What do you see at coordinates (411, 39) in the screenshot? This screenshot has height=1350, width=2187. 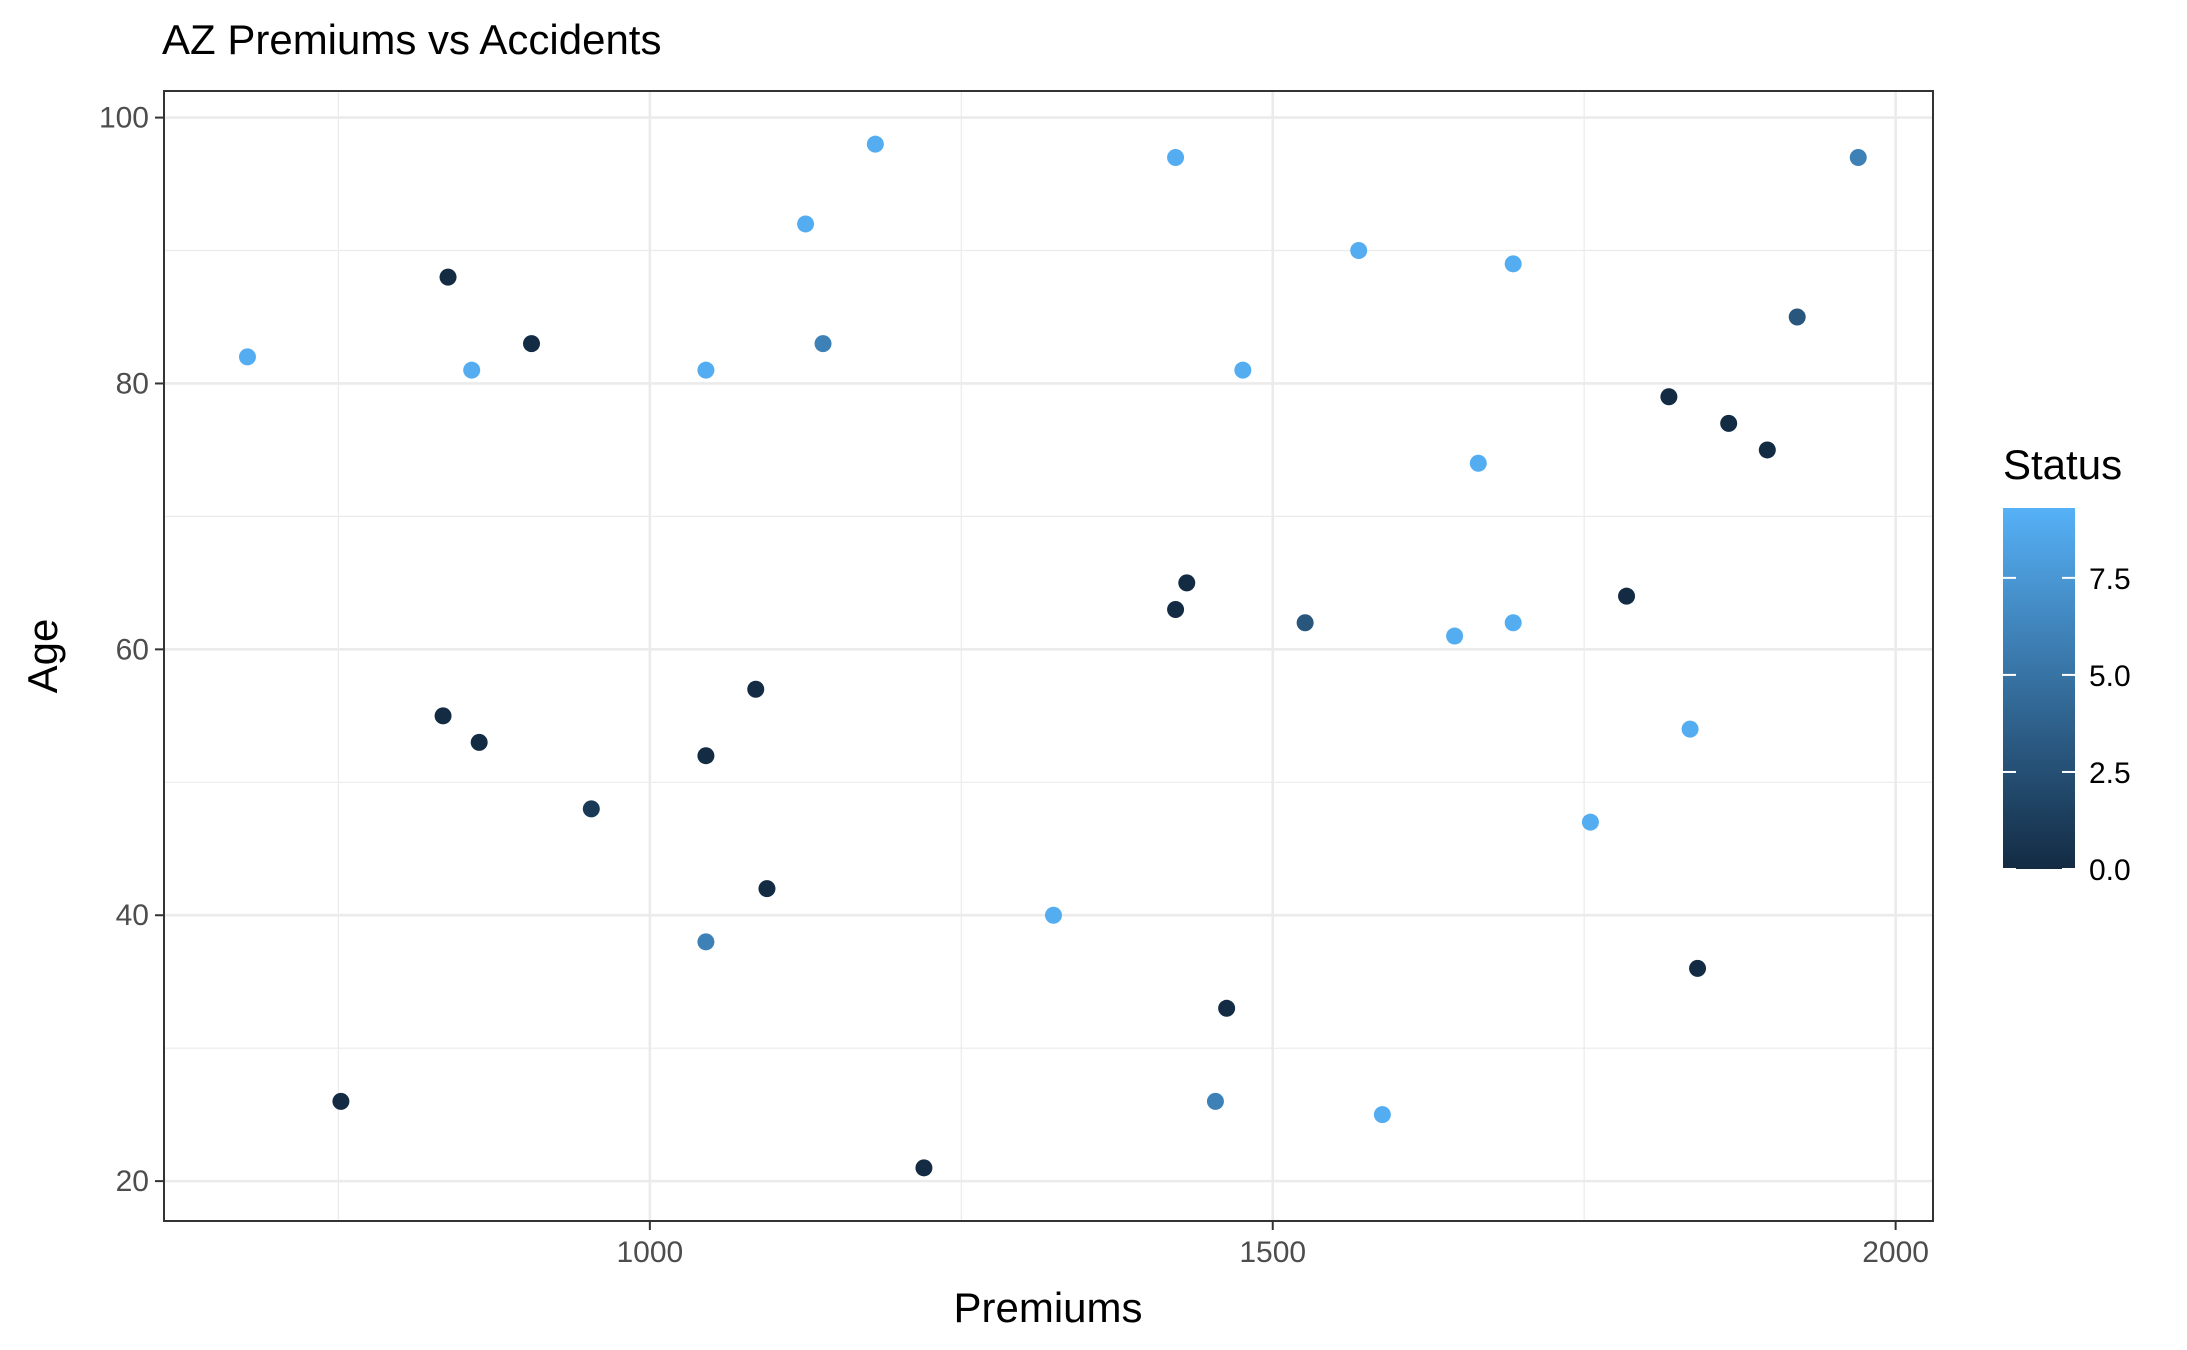 I see `chart-title: AZ Premiums vs Accidents` at bounding box center [411, 39].